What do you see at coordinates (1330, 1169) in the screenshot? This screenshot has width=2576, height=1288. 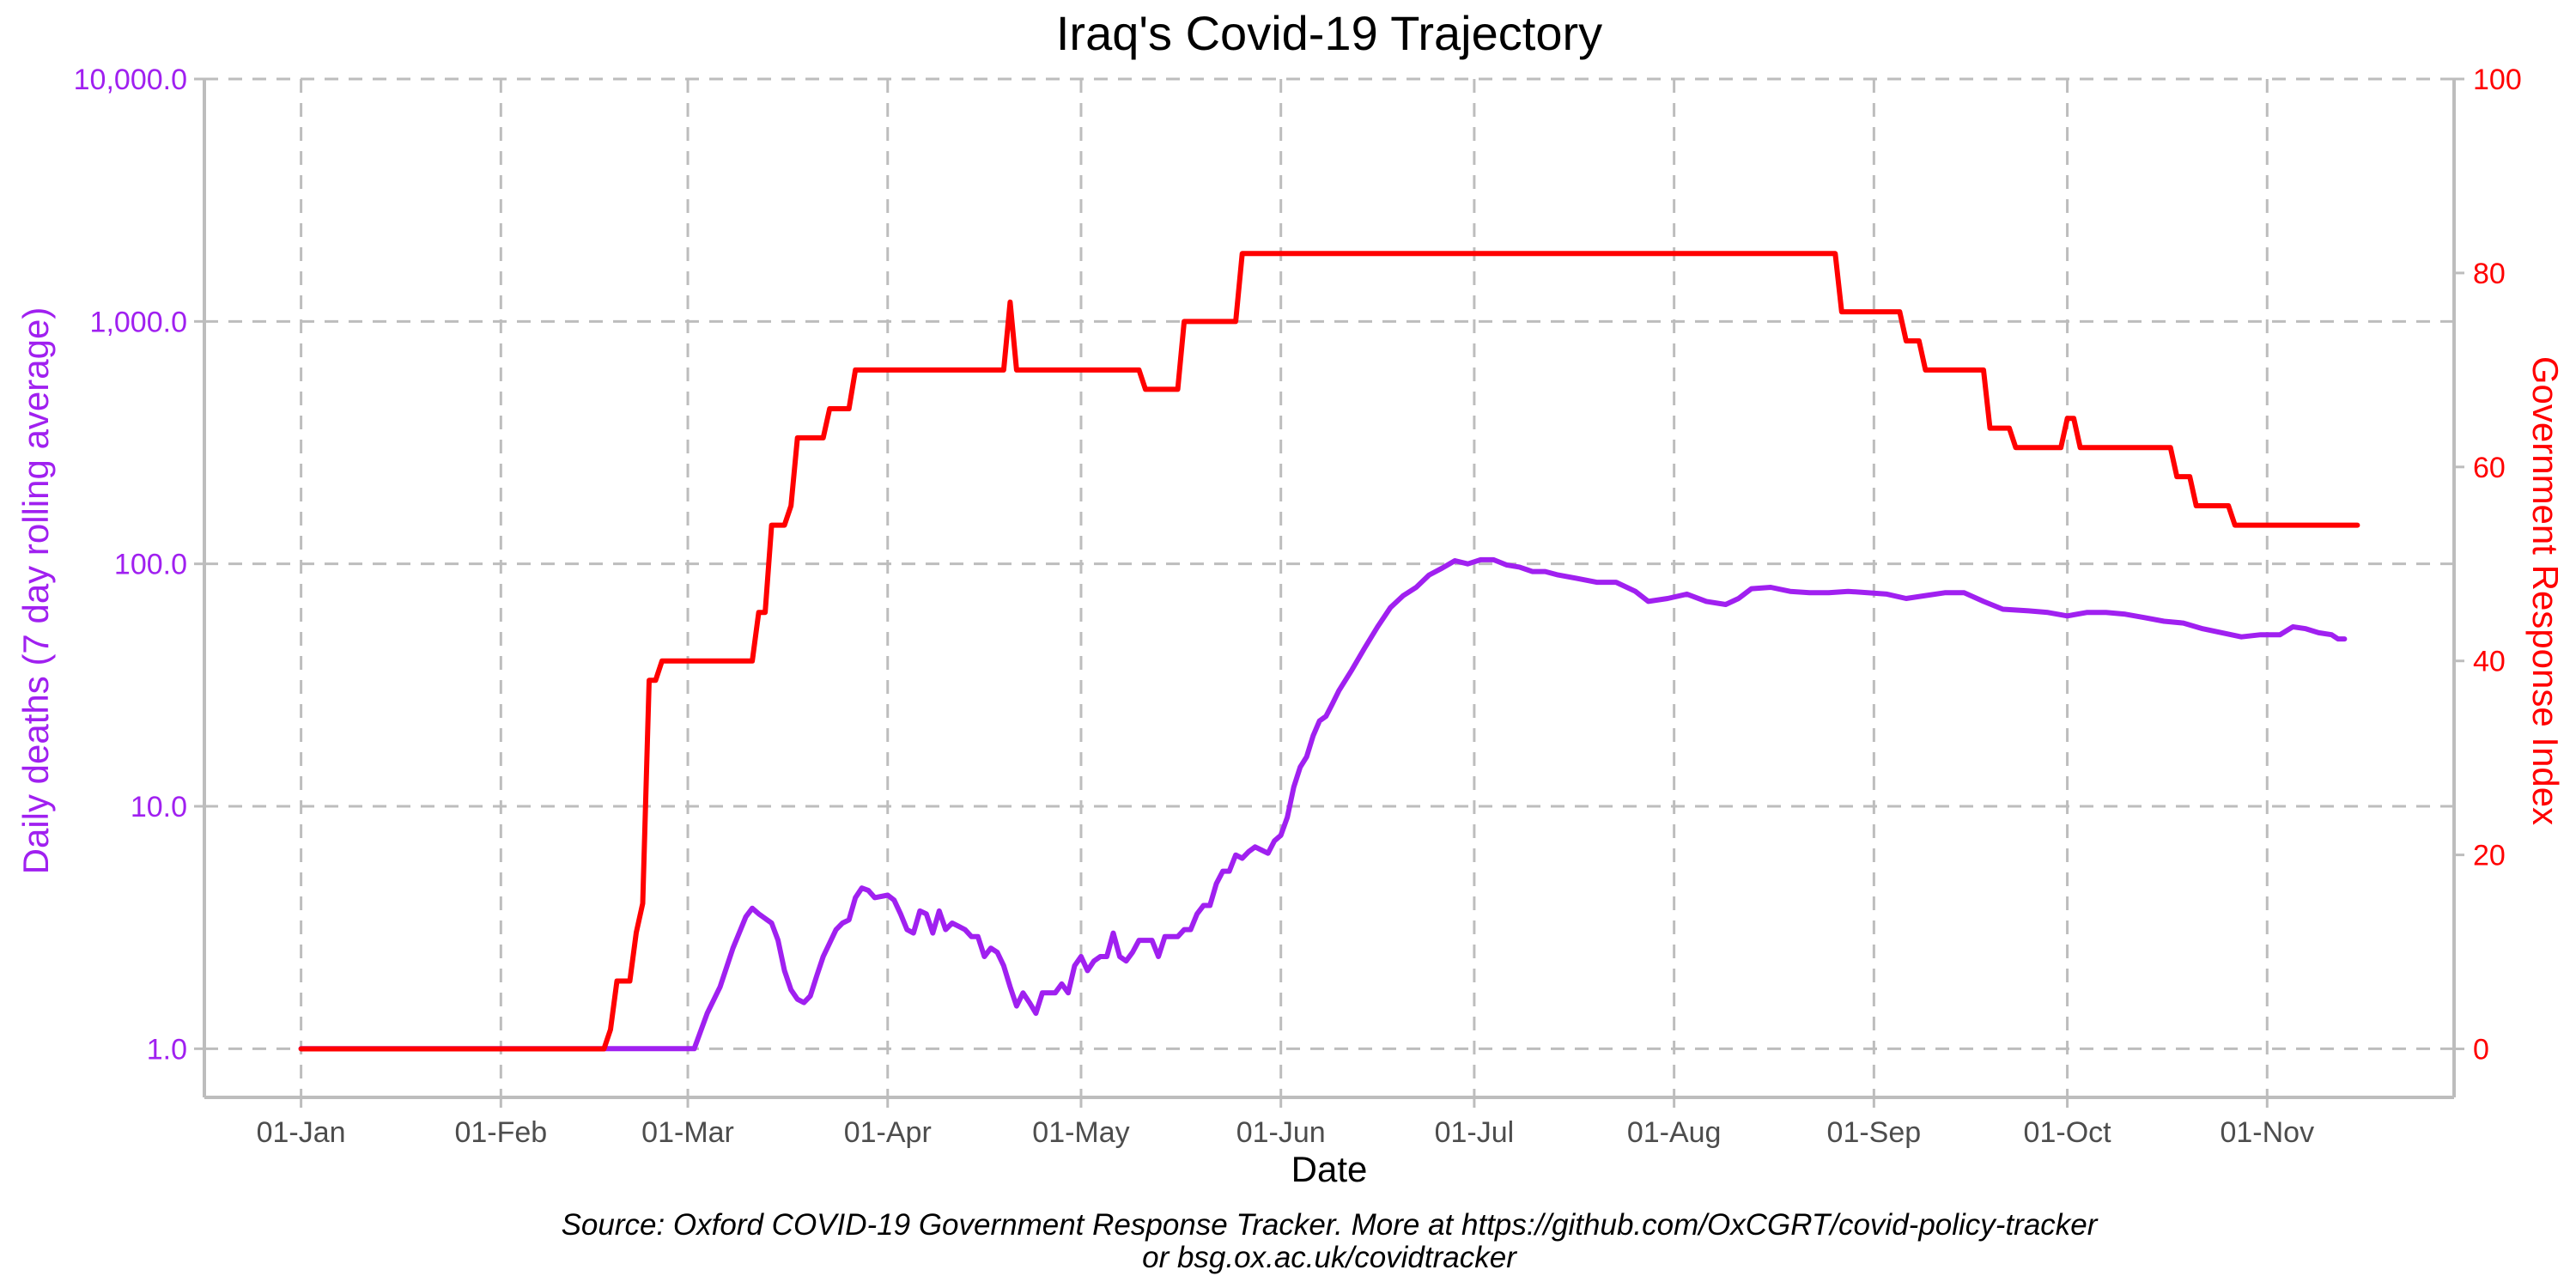 I see `x-axis-title: Date` at bounding box center [1330, 1169].